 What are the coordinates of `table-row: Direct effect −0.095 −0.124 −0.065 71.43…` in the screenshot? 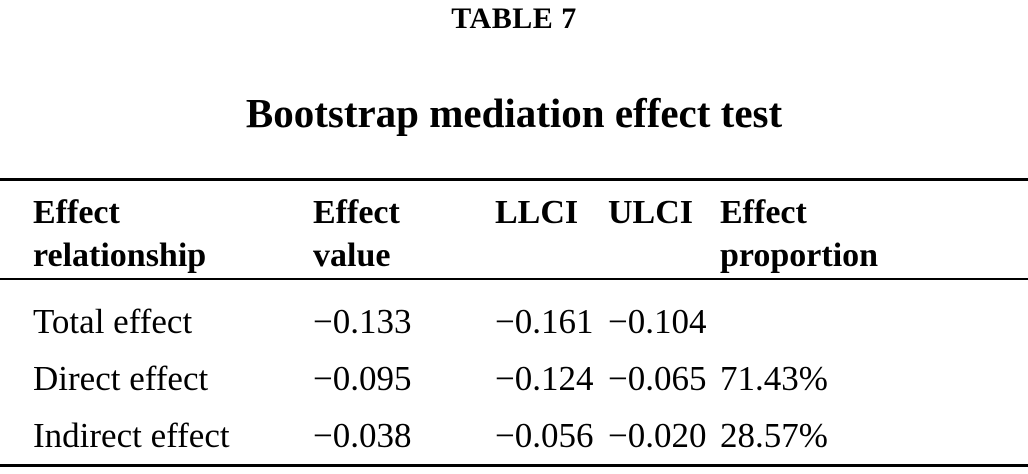 It's located at (514, 378).